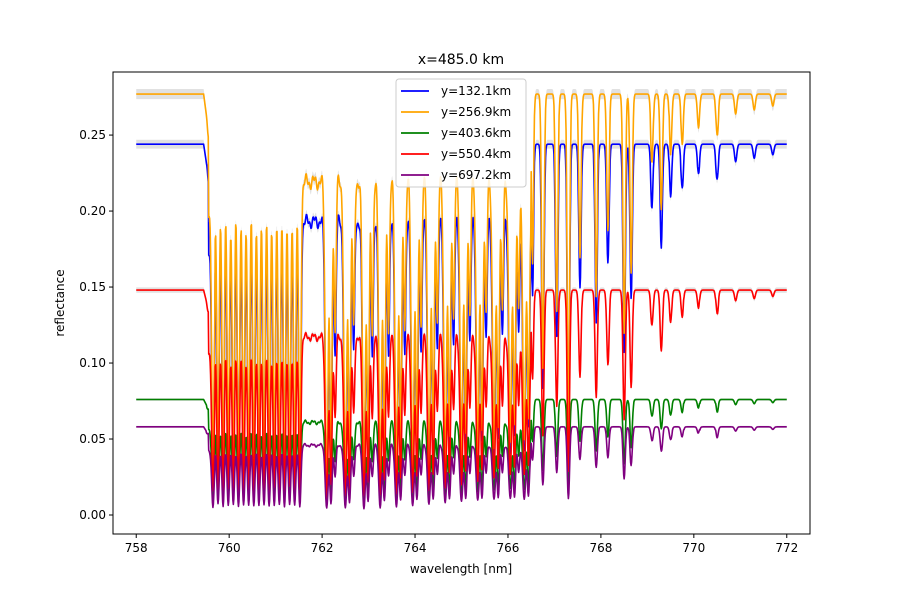 The width and height of the screenshot is (900, 600). Describe the element at coordinates (92, 439) in the screenshot. I see `y-tick-label: 0.05` at that location.